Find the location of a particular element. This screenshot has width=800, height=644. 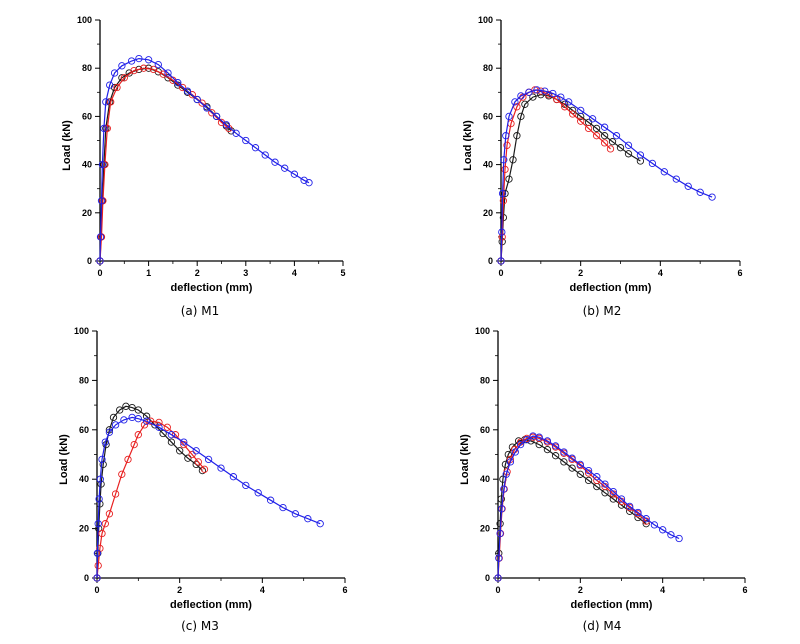

y-tick-label: 0 is located at coordinates (89, 261).